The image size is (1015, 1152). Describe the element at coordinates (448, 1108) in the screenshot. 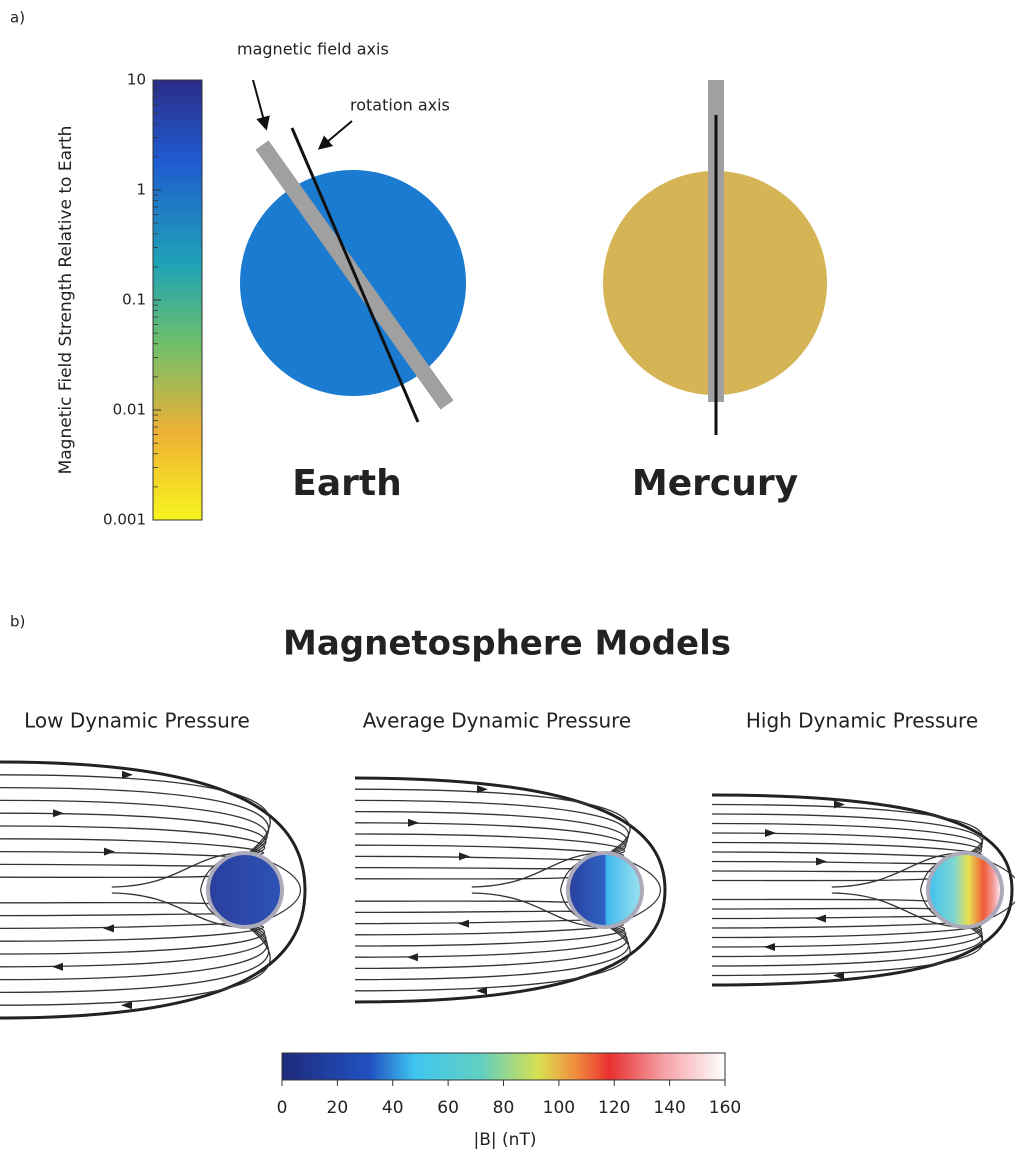

I see `tick-label: 60` at that location.